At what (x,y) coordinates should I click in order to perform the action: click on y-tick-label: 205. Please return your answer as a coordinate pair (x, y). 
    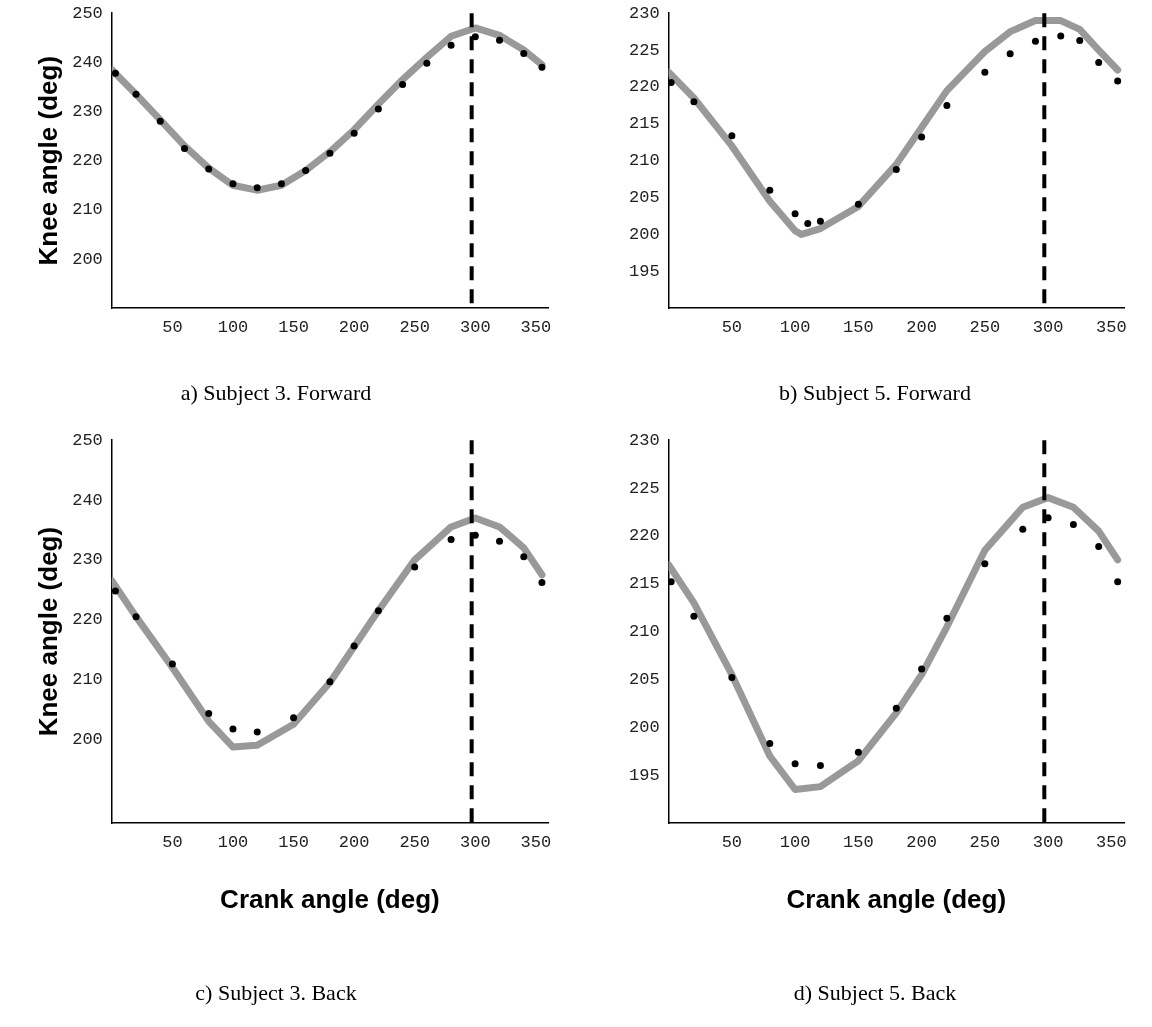
    Looking at the image, I should click on (644, 198).